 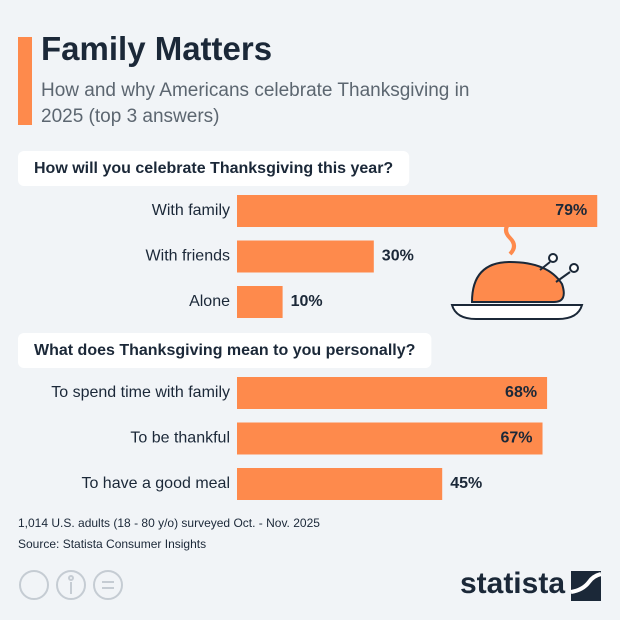 I want to click on logo: statista, so click(x=512, y=583).